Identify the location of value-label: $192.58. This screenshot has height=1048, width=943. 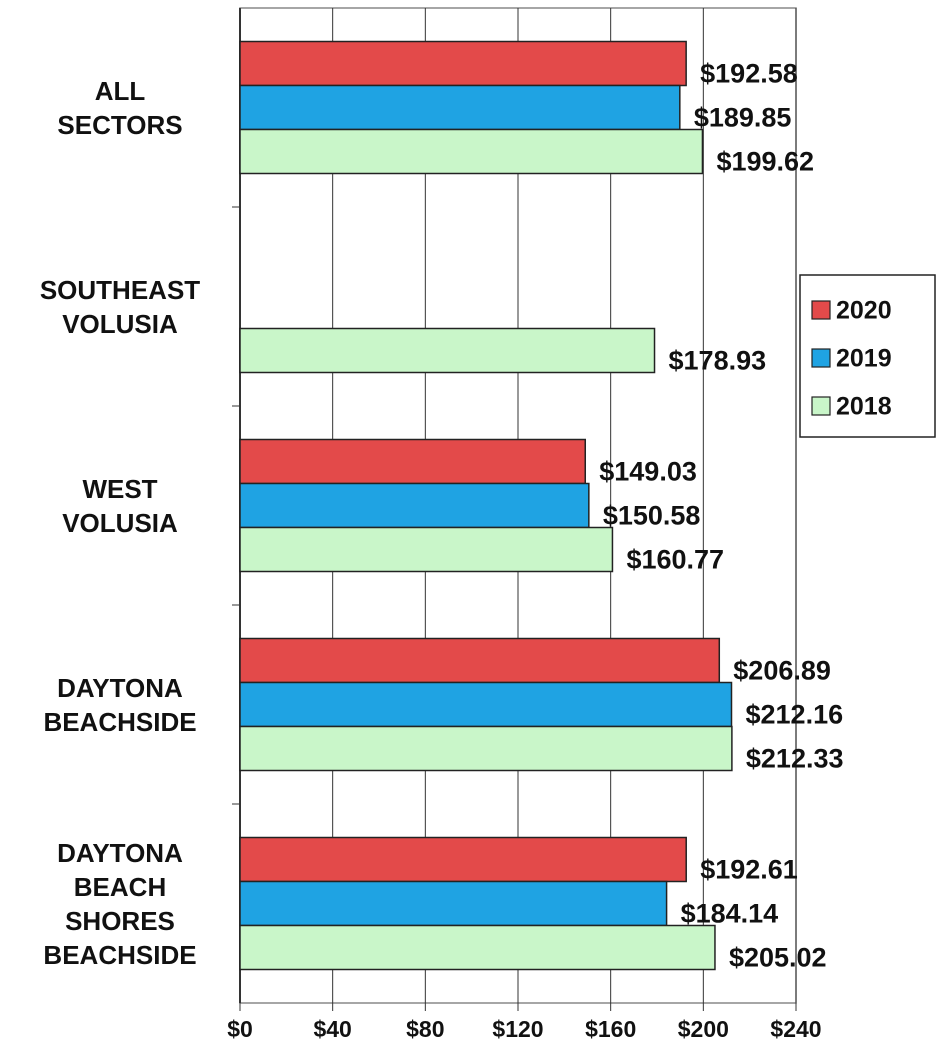
(749, 74).